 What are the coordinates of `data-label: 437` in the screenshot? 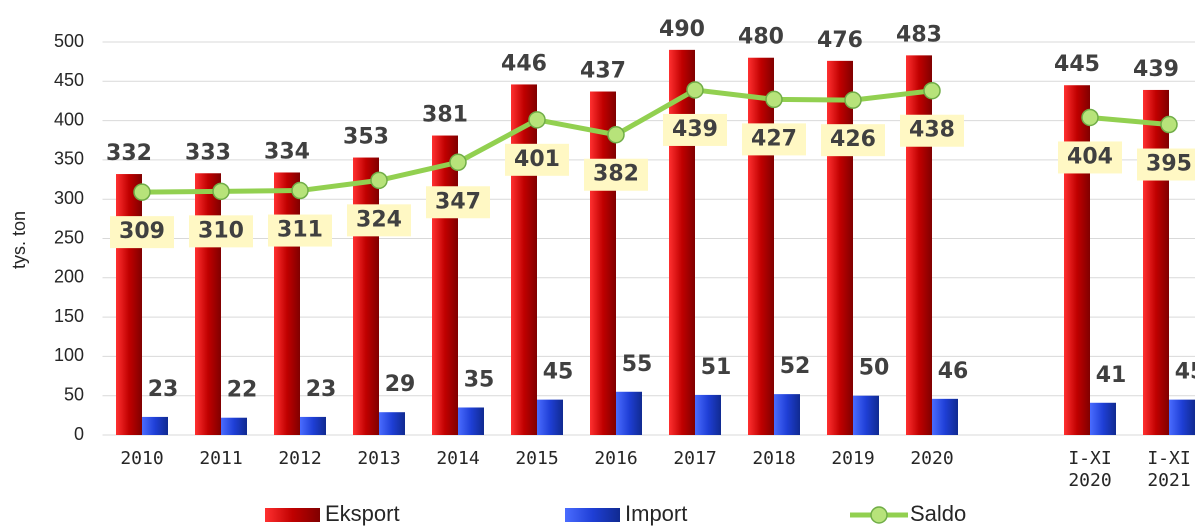 It's located at (603, 71).